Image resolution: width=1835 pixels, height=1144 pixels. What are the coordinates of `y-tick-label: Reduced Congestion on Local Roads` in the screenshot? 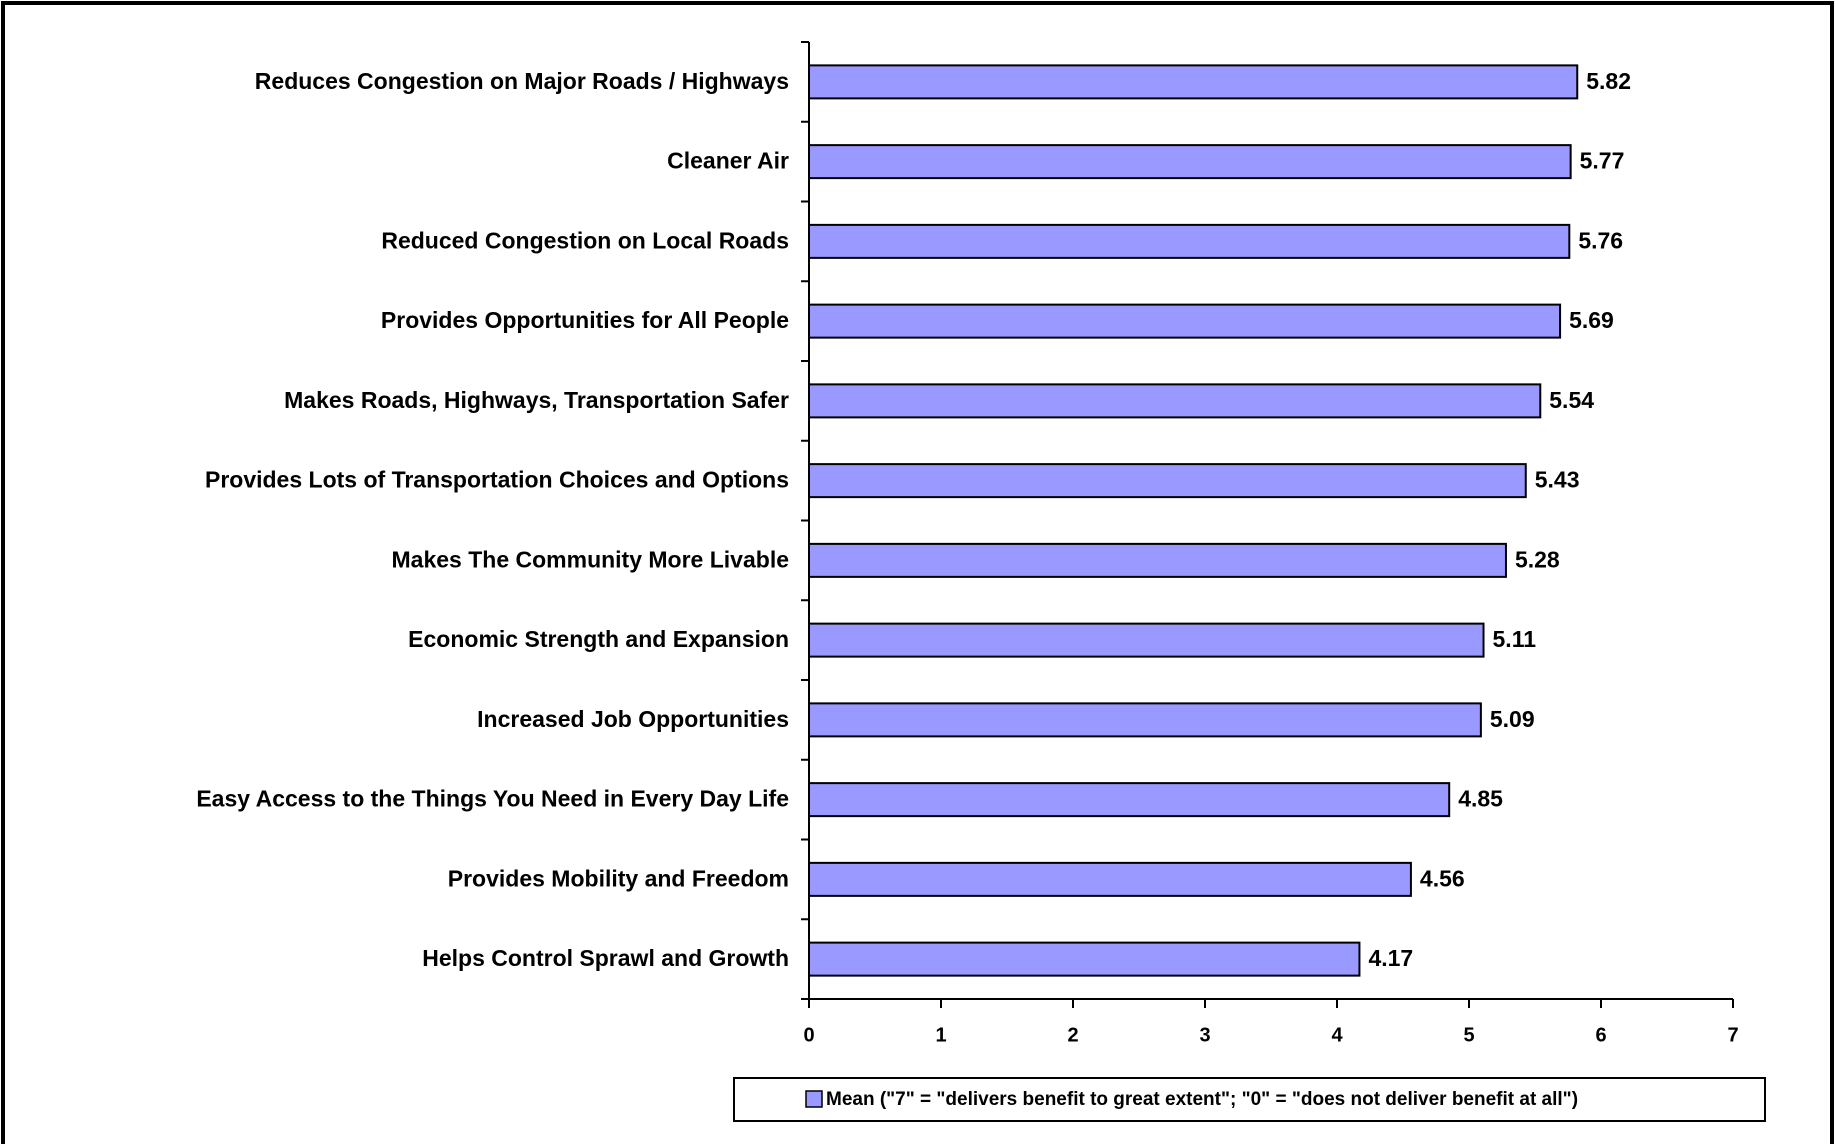 It's located at (585, 240).